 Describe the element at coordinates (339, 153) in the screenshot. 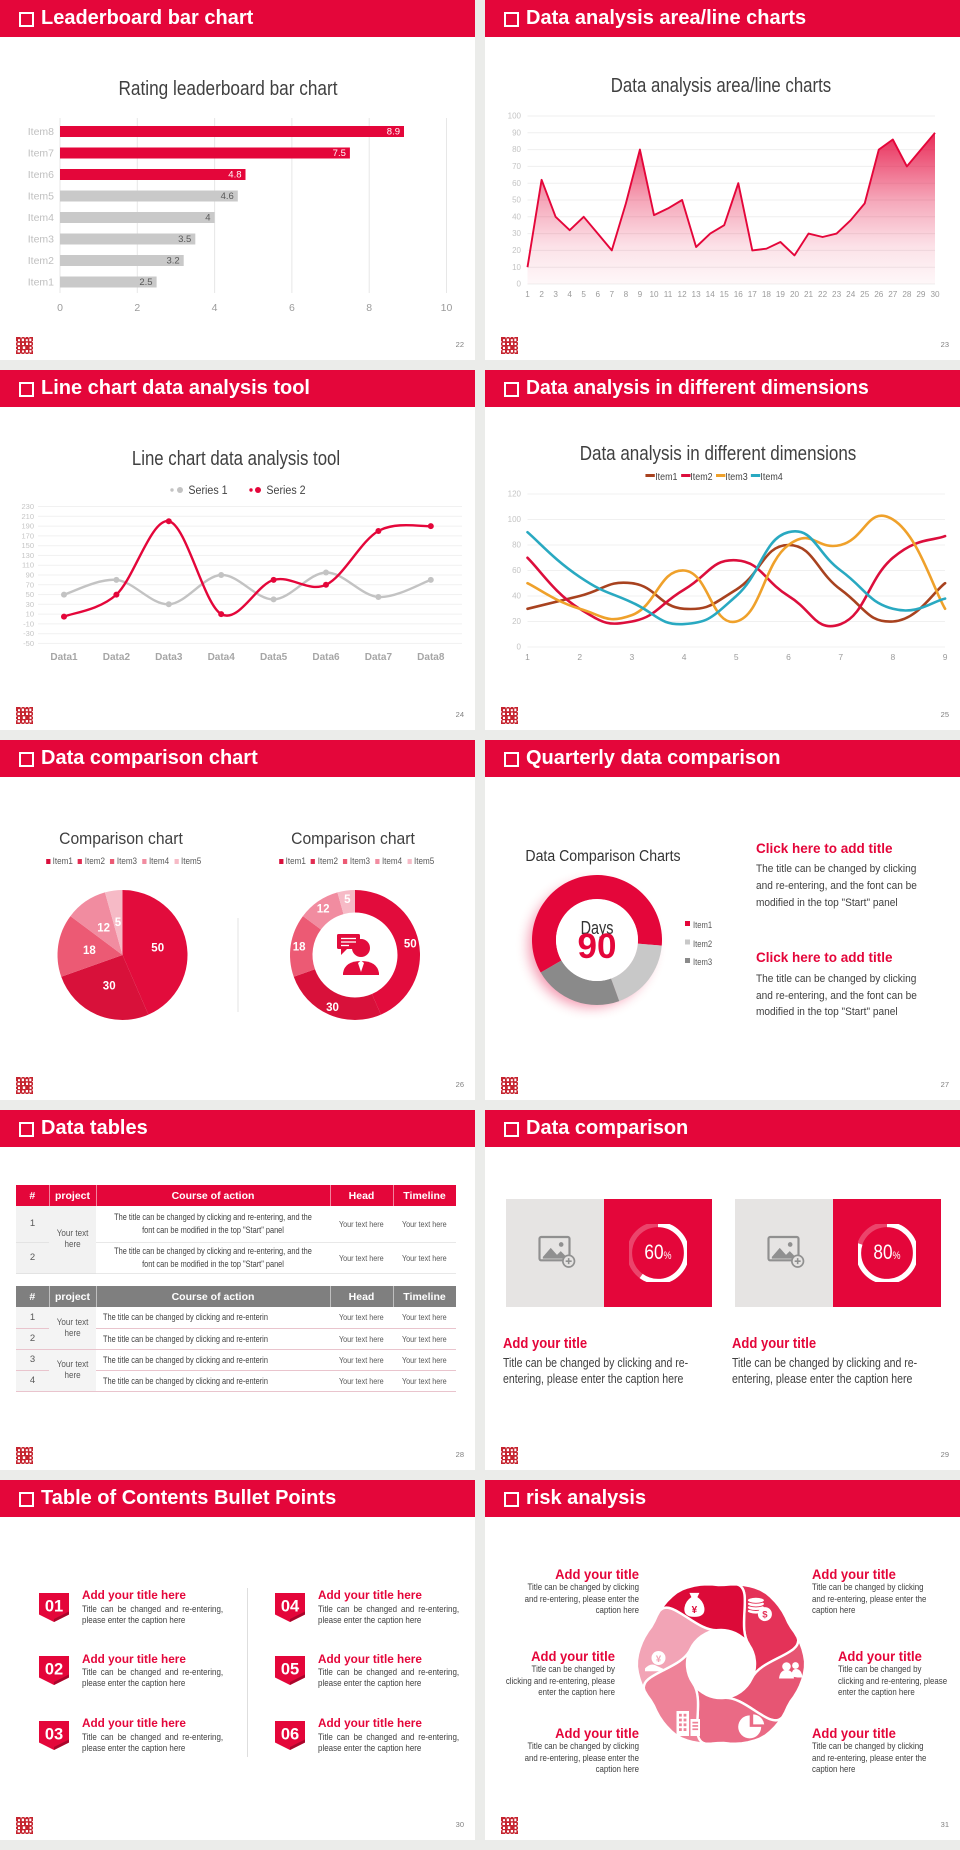

I see `svg-text: 7.5` at that location.